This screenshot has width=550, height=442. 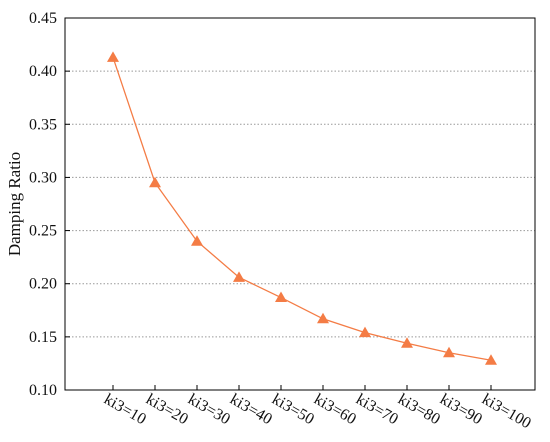 I want to click on x-tick-label: ki3=70, so click(x=377, y=409).